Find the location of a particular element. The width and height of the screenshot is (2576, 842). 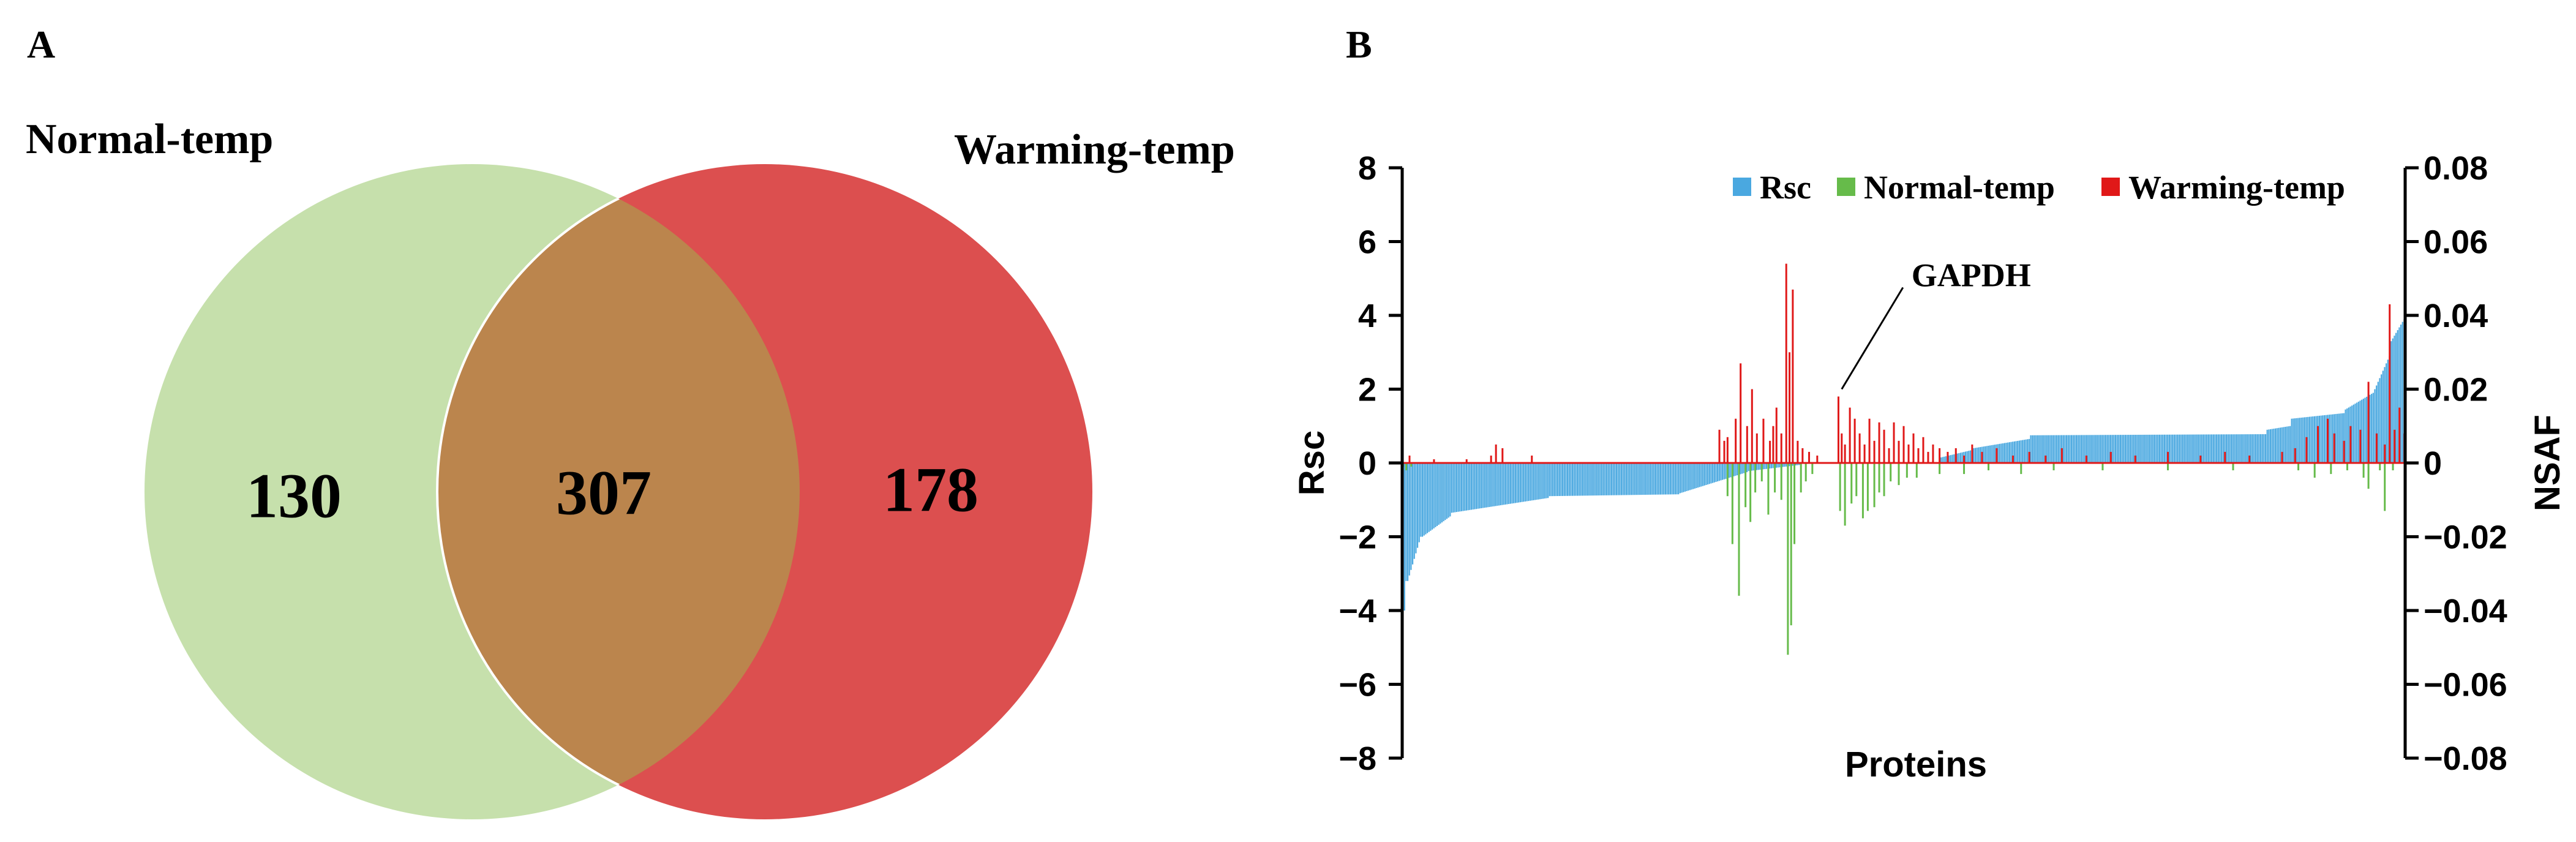

legend-label: Rsc is located at coordinates (1785, 187).